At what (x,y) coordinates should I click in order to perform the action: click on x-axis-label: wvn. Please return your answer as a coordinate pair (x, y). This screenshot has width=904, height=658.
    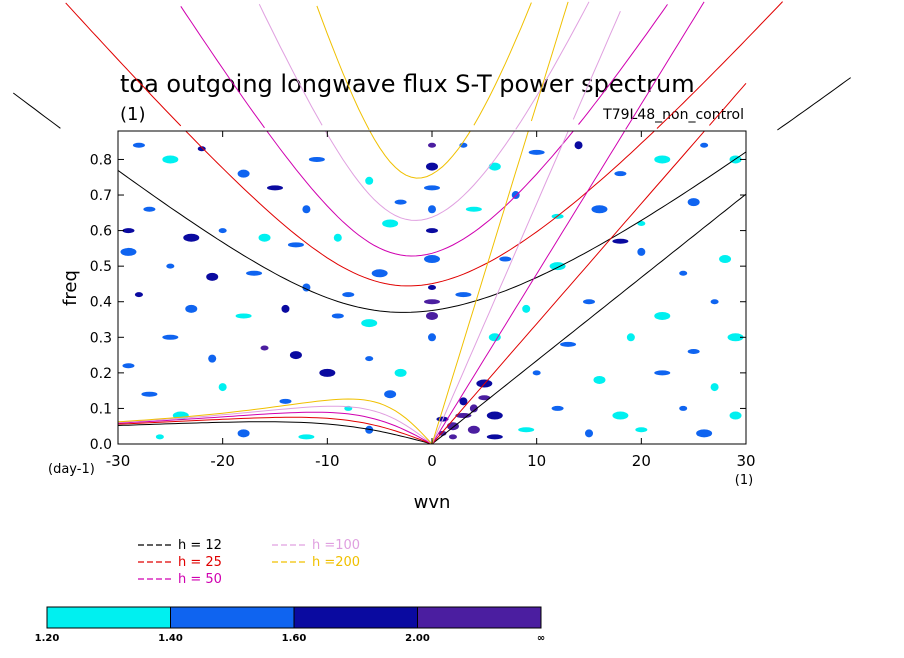
    Looking at the image, I should click on (432, 502).